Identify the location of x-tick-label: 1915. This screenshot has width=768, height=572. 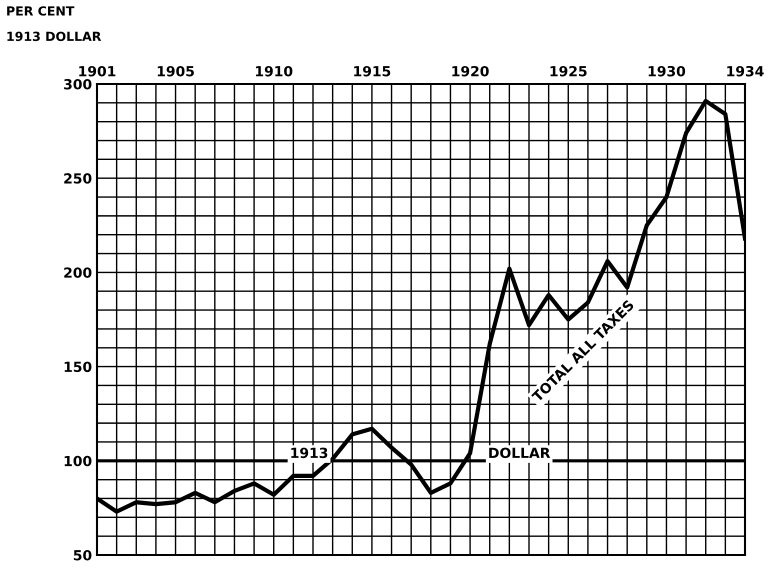
(372, 71).